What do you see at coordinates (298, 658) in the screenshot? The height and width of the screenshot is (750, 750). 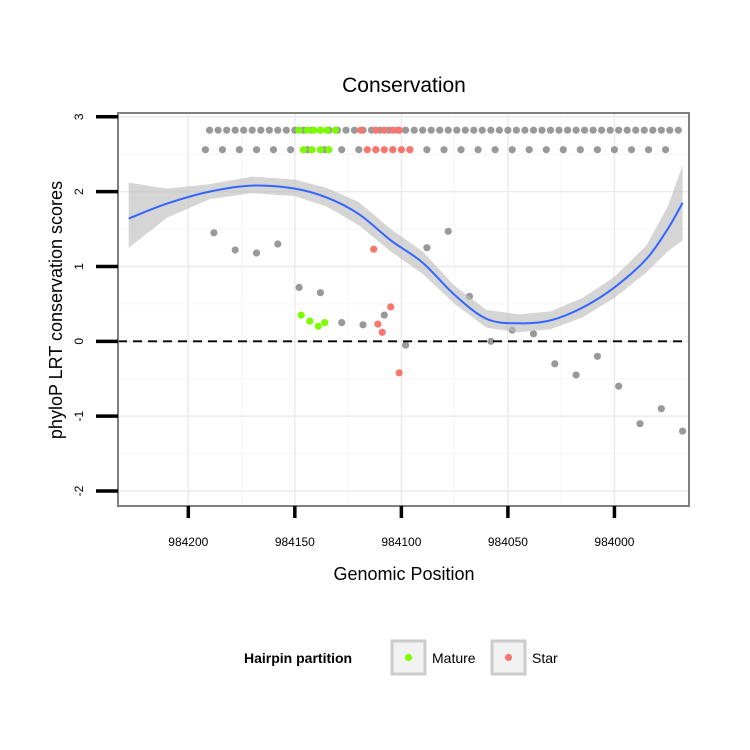 I see `legend-title: Hairpin partition` at bounding box center [298, 658].